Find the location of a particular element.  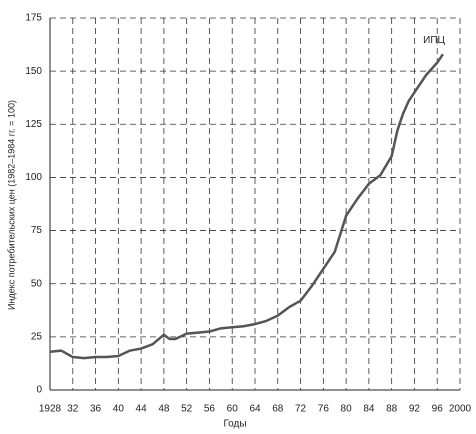

x-tick-label: 32 is located at coordinates (73, 409).